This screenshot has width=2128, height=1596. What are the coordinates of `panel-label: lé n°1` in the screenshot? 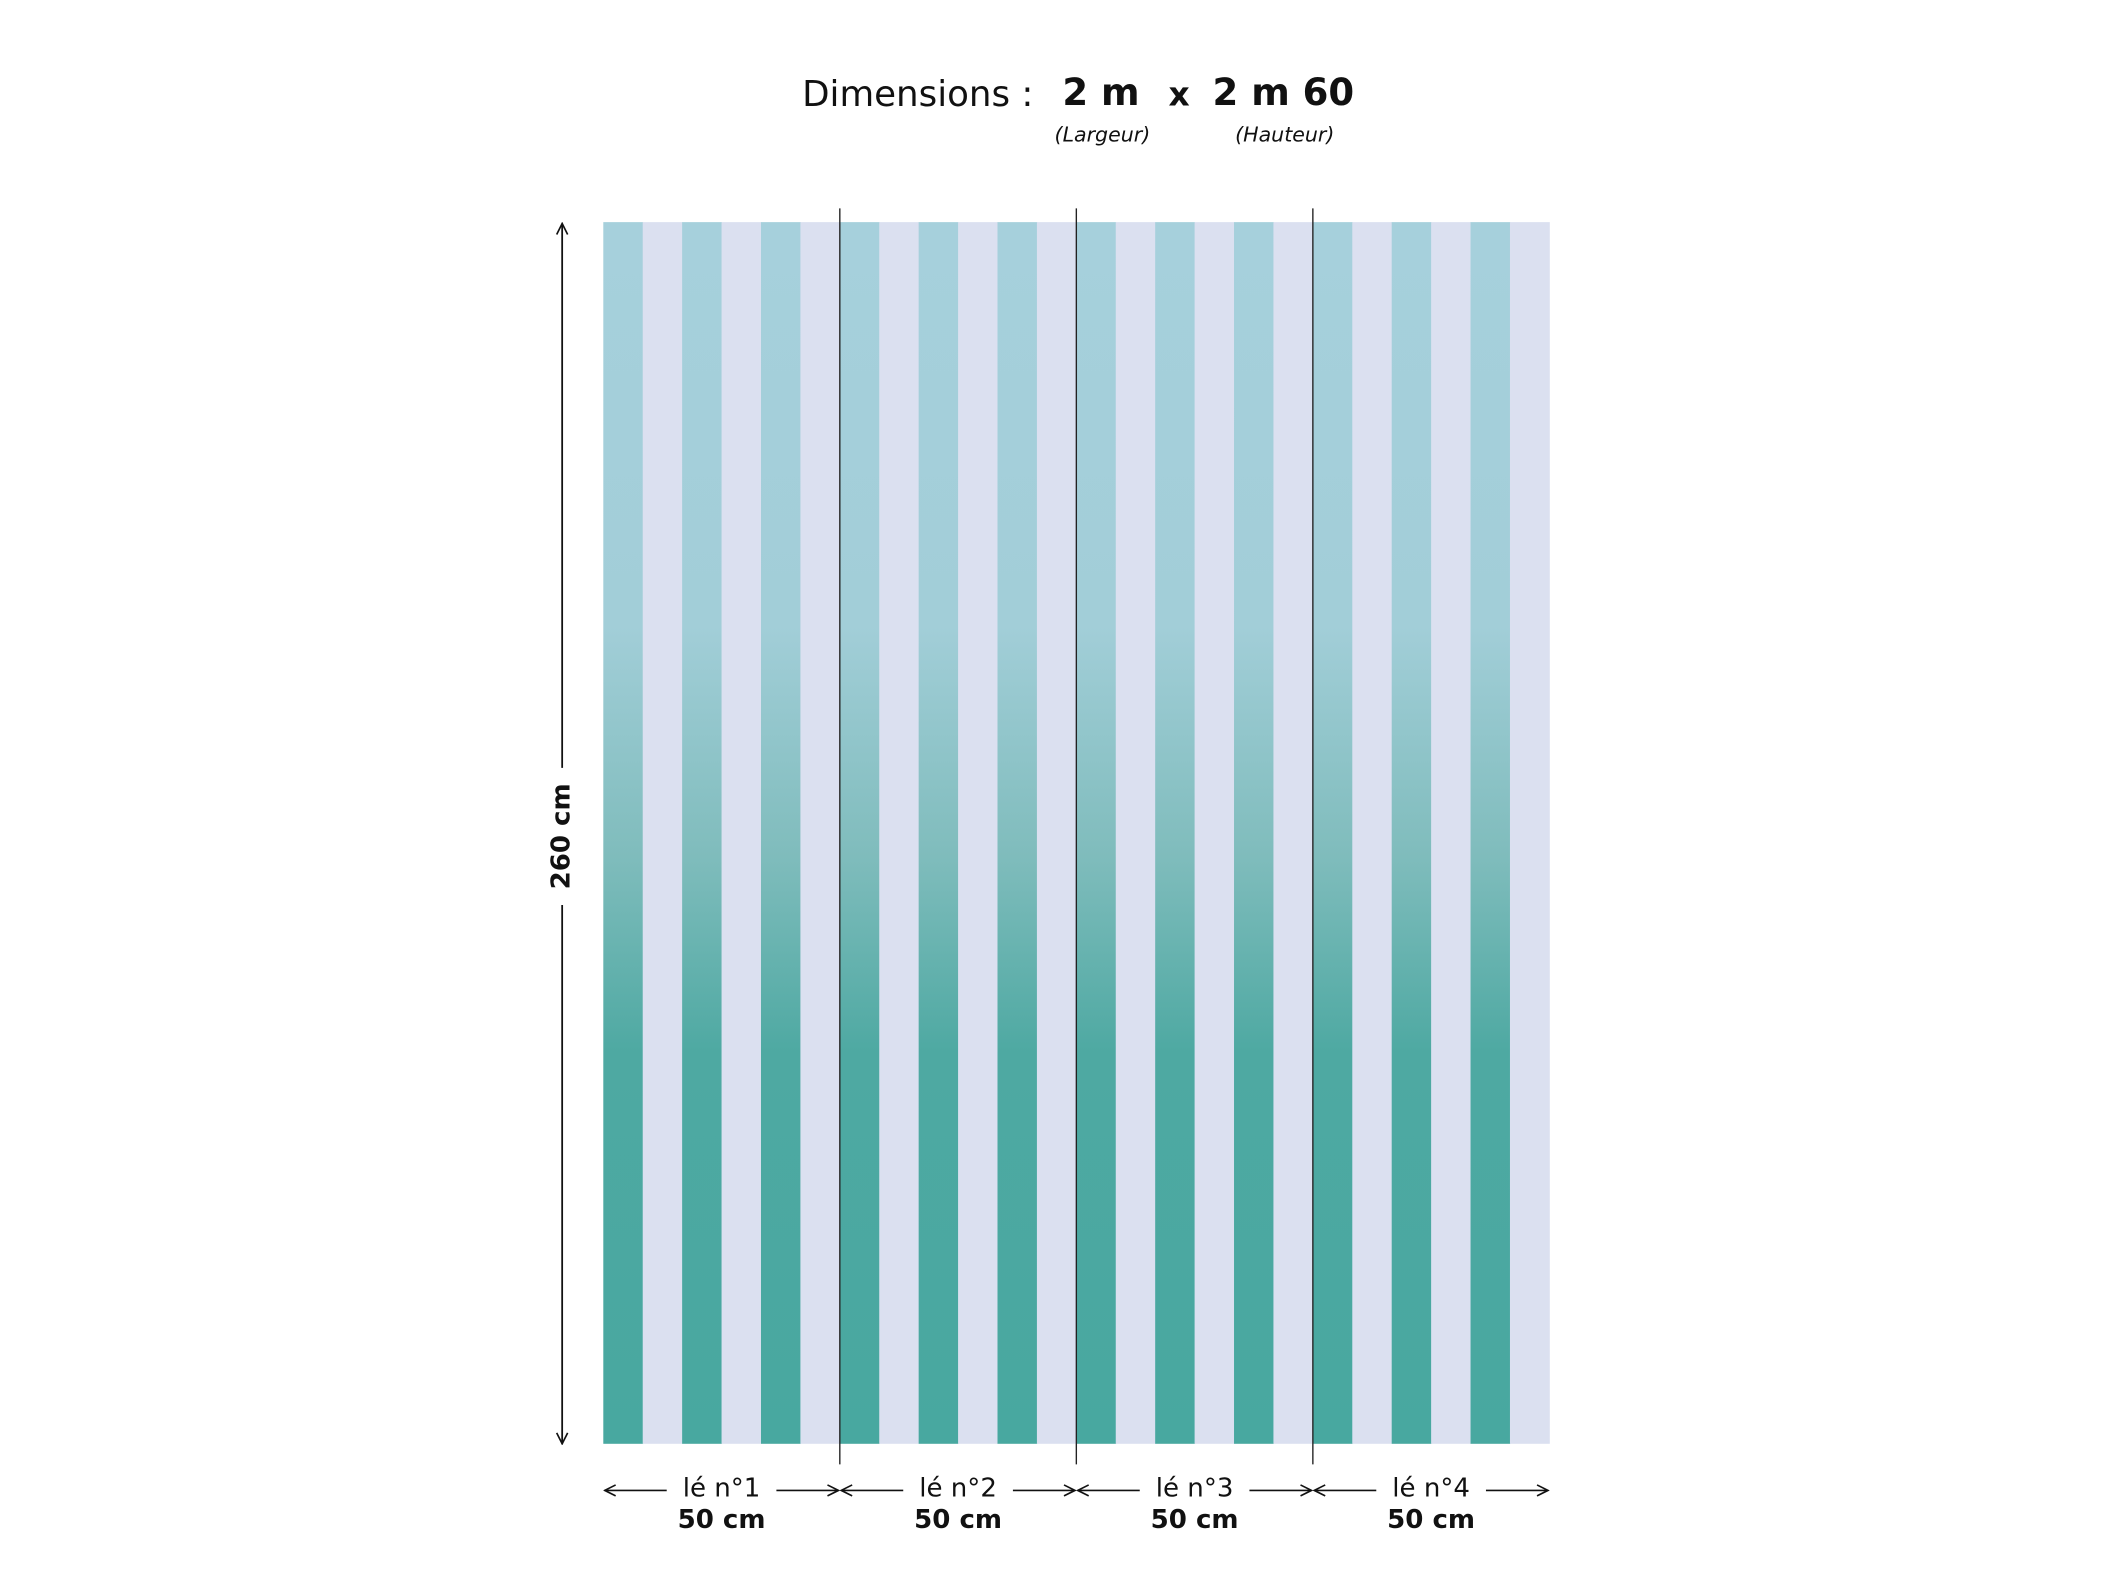 It's located at (722, 1489).